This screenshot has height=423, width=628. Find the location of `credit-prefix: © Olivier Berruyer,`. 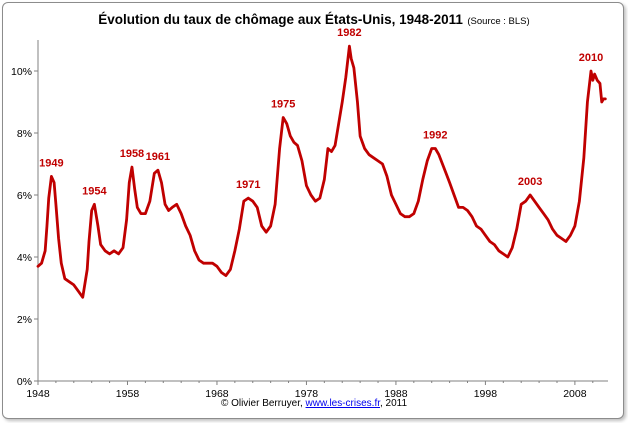

credit-prefix: © Olivier Berruyer, is located at coordinates (263, 403).